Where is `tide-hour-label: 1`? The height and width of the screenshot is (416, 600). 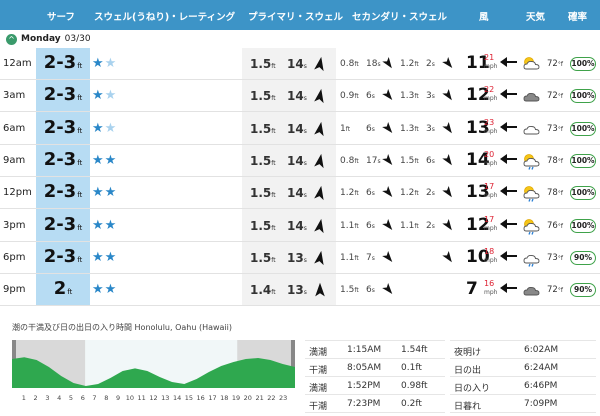 tide-hour-label: 1 is located at coordinates (24, 398).